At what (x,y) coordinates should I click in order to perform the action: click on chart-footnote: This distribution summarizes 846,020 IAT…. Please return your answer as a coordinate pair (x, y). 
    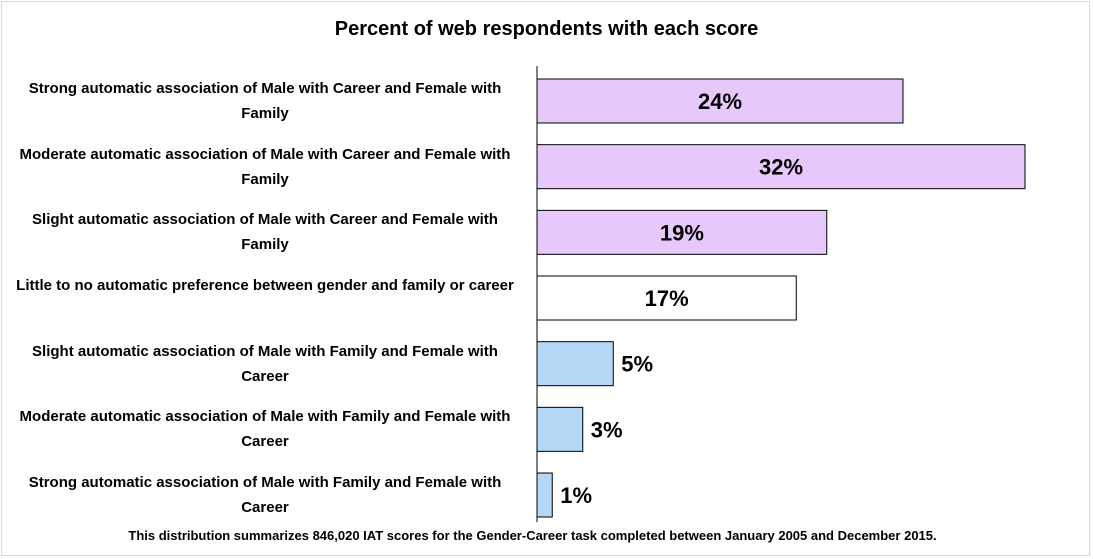
    Looking at the image, I should click on (532, 535).